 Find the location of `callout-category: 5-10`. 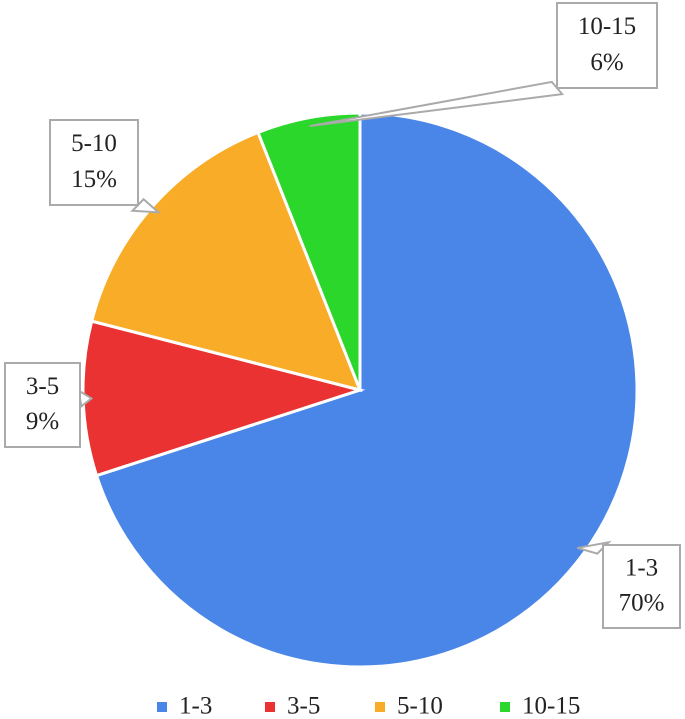

callout-category: 5-10 is located at coordinates (94, 143).